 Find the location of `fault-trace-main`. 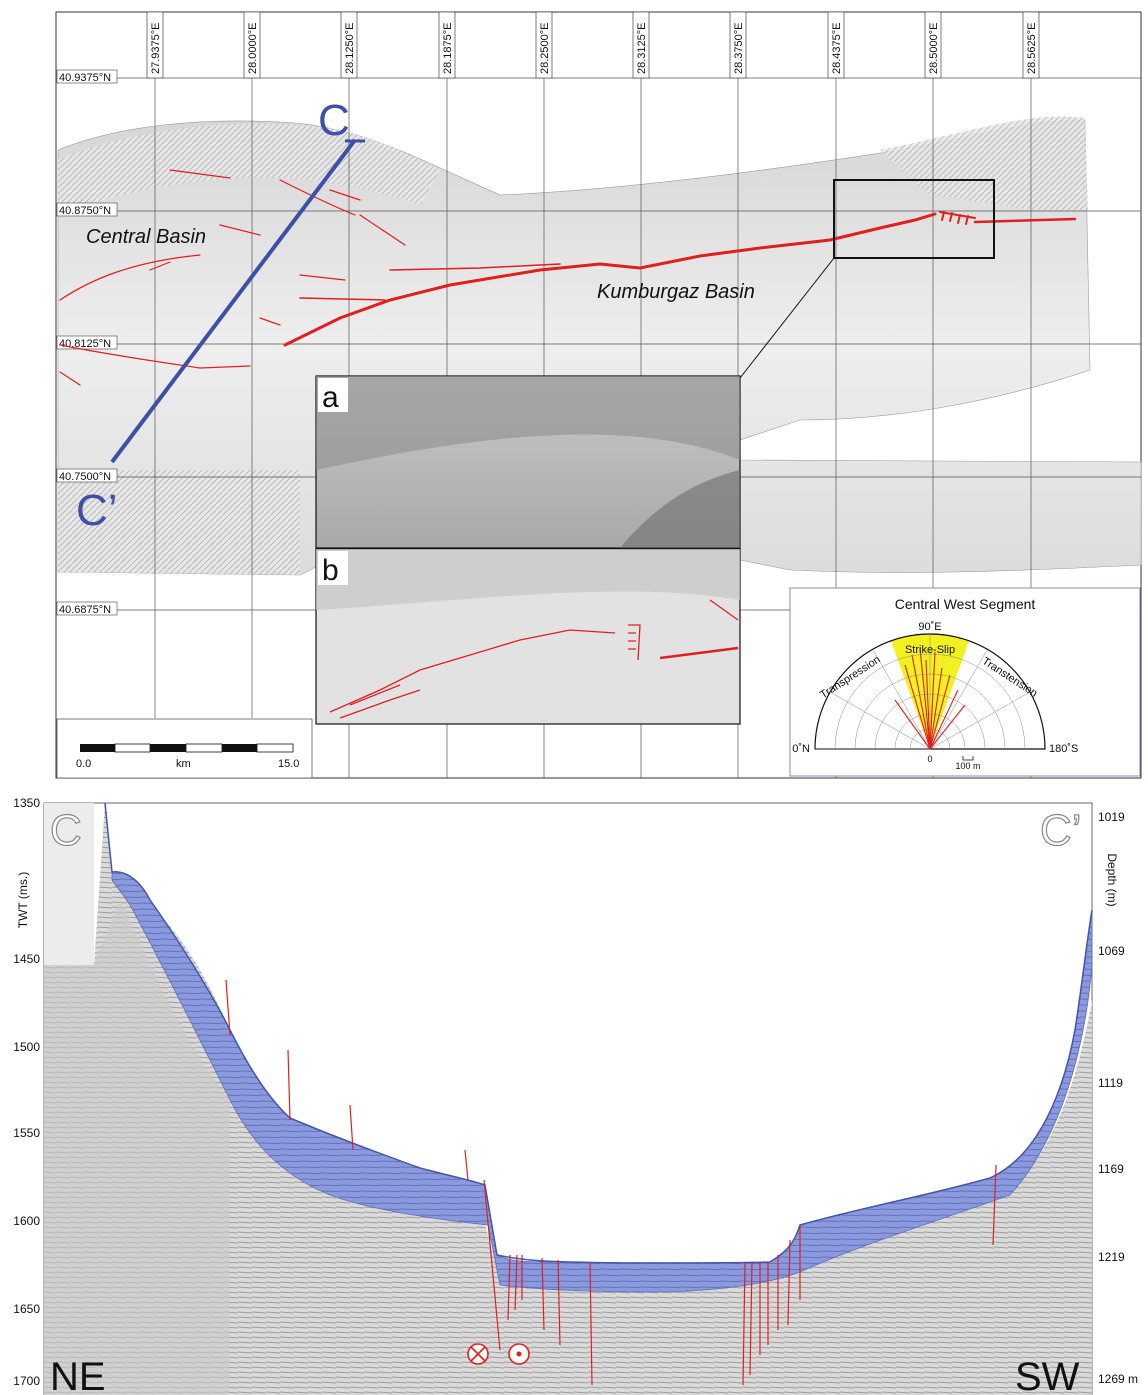

fault-trace-main is located at coordinates (610, 279).